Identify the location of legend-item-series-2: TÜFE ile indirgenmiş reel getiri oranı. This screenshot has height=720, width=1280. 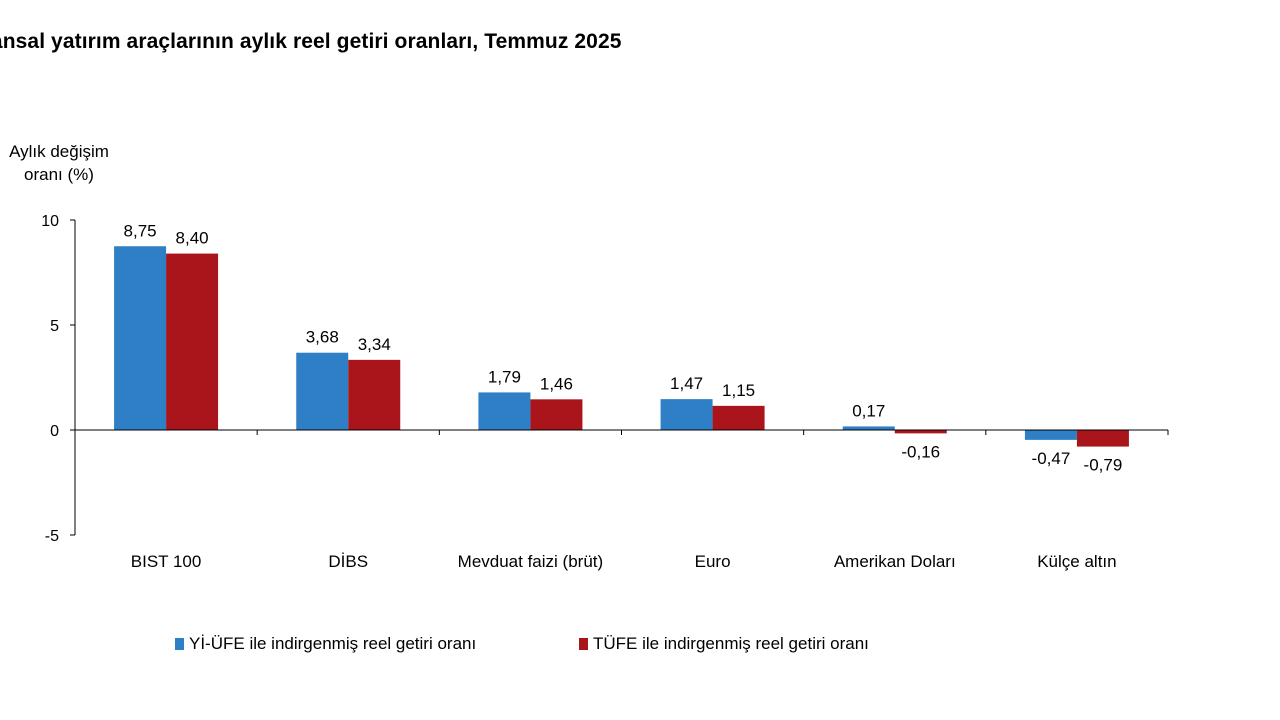
(724, 644).